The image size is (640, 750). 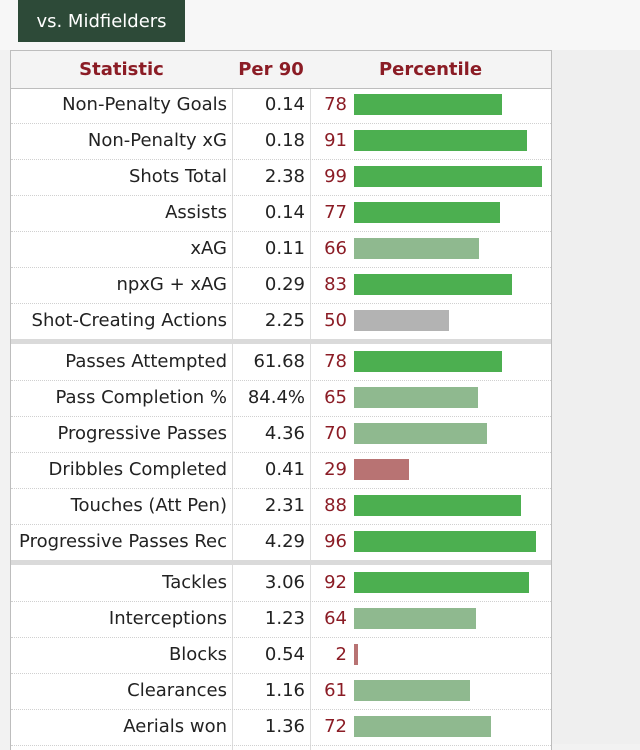 I want to click on stat-label: Tackles, so click(x=194, y=582).